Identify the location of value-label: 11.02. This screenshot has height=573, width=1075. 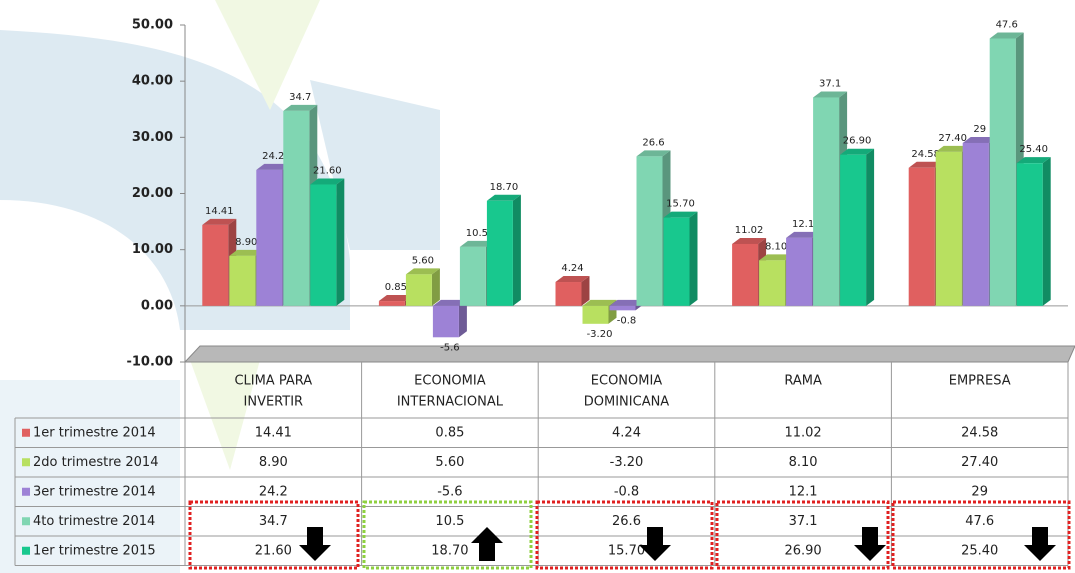
(749, 230).